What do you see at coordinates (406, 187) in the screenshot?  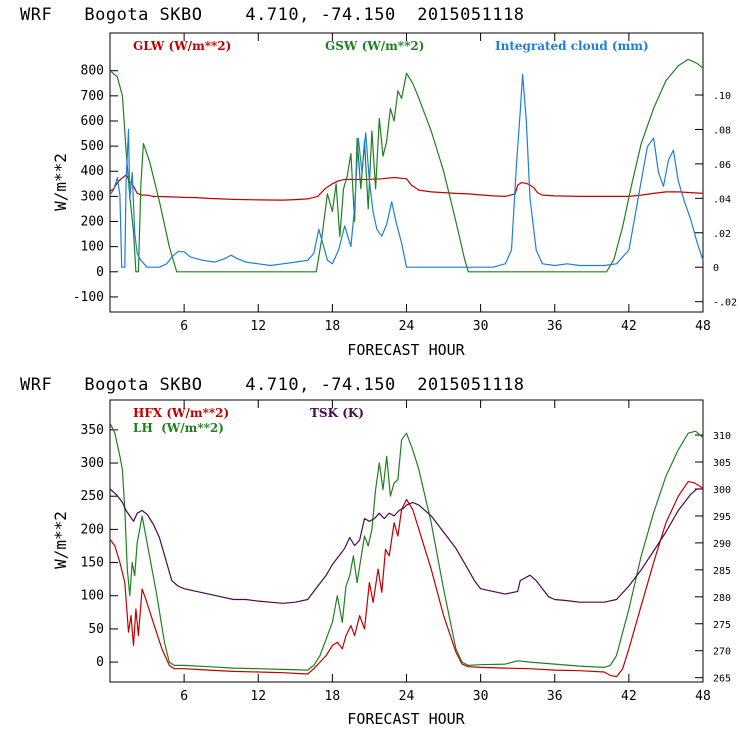 I see `series-line-glw` at bounding box center [406, 187].